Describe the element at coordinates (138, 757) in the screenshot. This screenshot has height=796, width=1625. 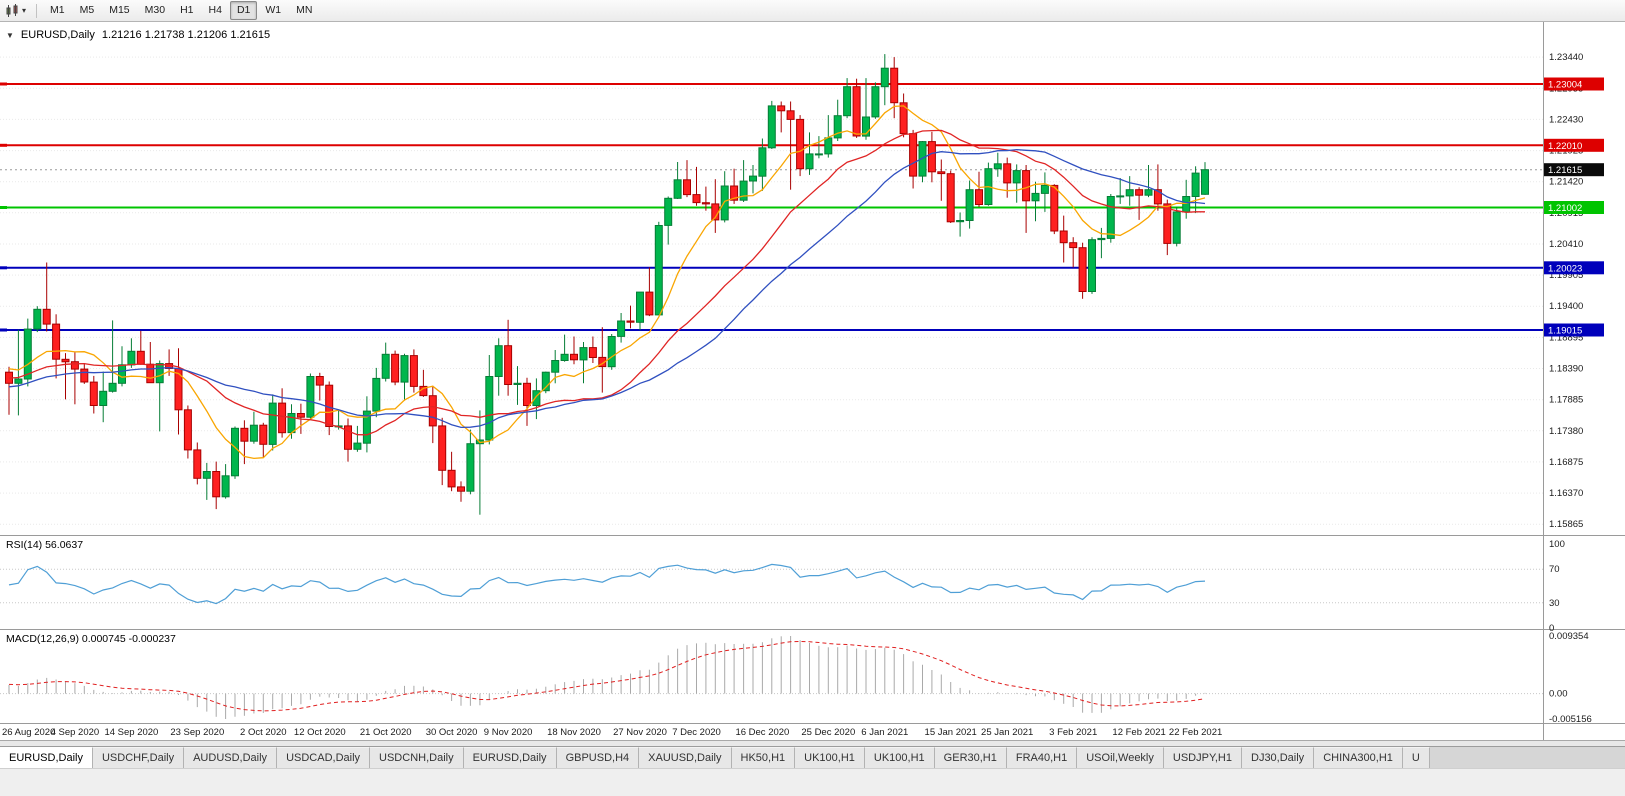
I see `chart-tab-usdchf-daily: USDCHF,Daily` at that location.